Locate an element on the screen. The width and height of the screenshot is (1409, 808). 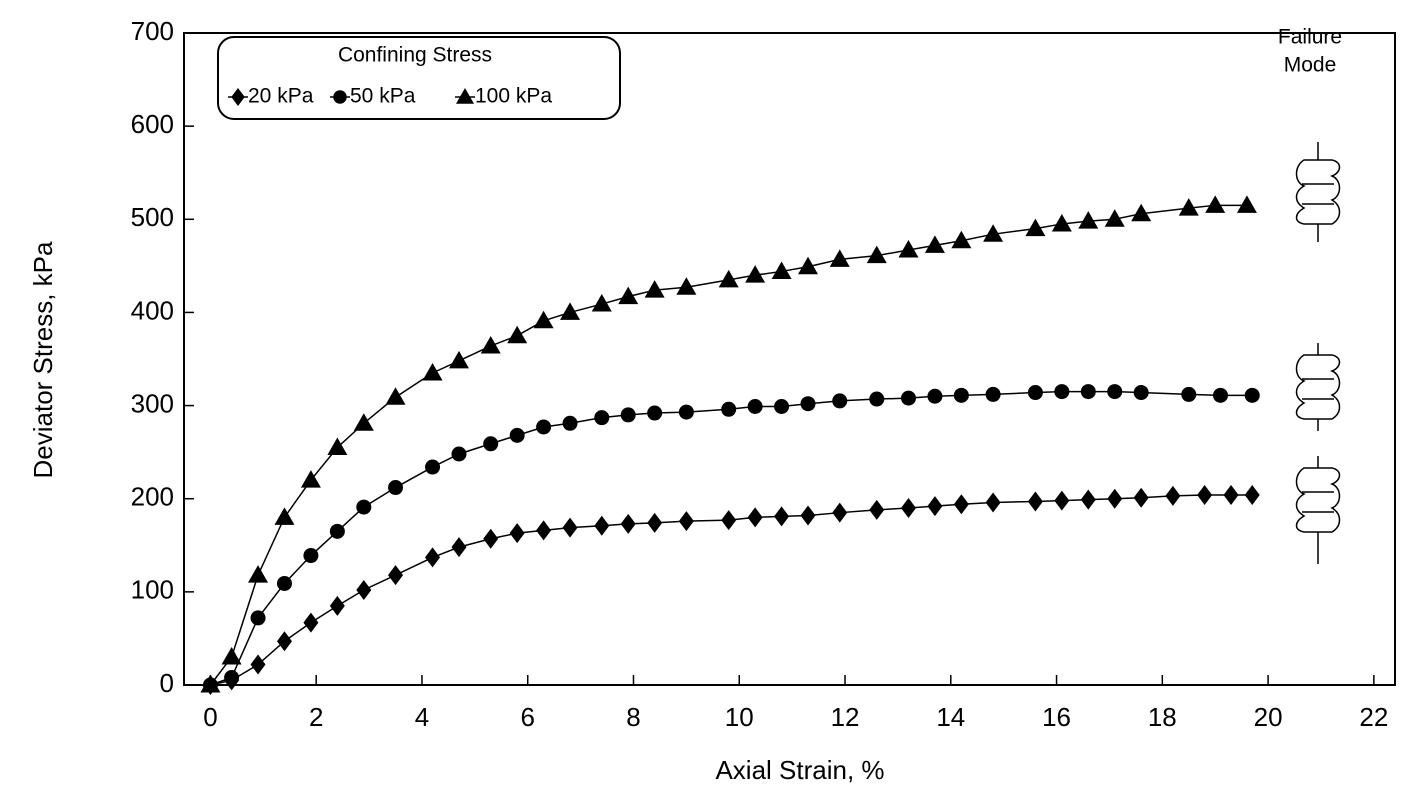
x-tick-label: 20 is located at coordinates (1268, 717).